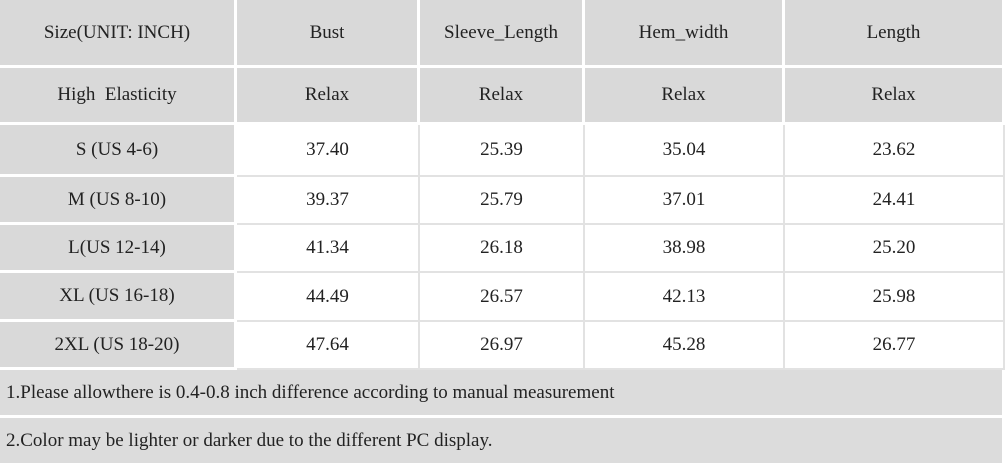  What do you see at coordinates (118, 151) in the screenshot?
I see `size-label: S (US 4-6)` at bounding box center [118, 151].